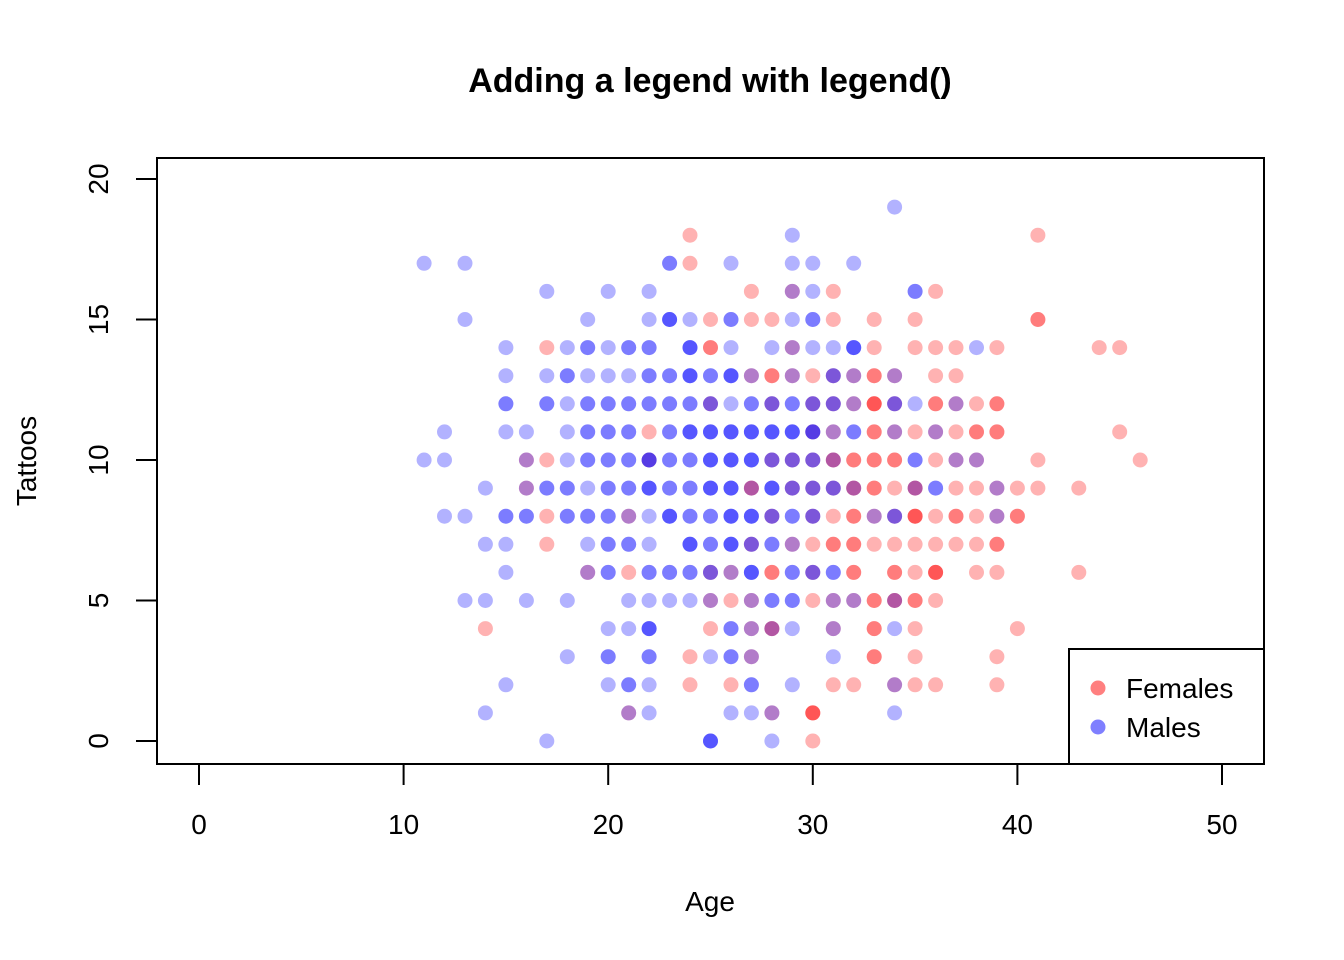  I want to click on y-tick-label: 0, so click(98, 741).